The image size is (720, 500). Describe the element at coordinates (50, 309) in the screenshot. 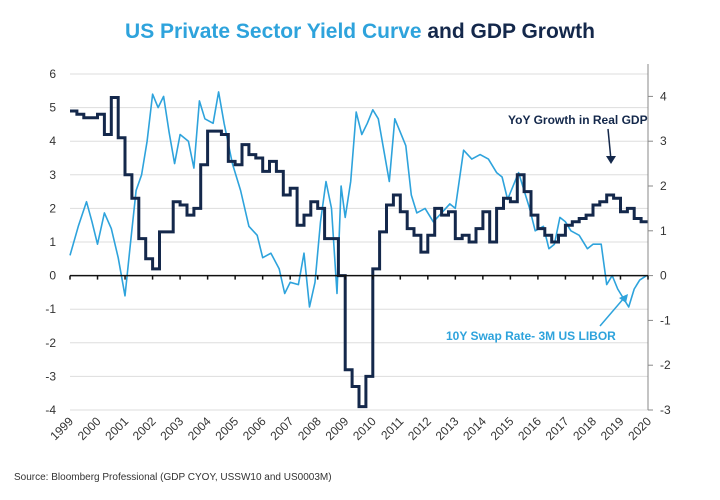

I see `left-axis-tick-label: -1` at that location.